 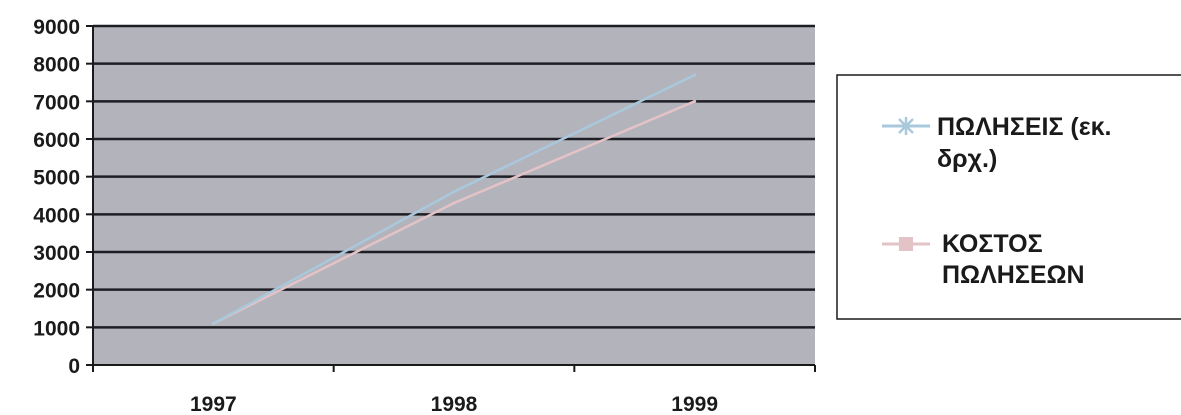 I want to click on y-tick-label: 1000, so click(x=56, y=328).